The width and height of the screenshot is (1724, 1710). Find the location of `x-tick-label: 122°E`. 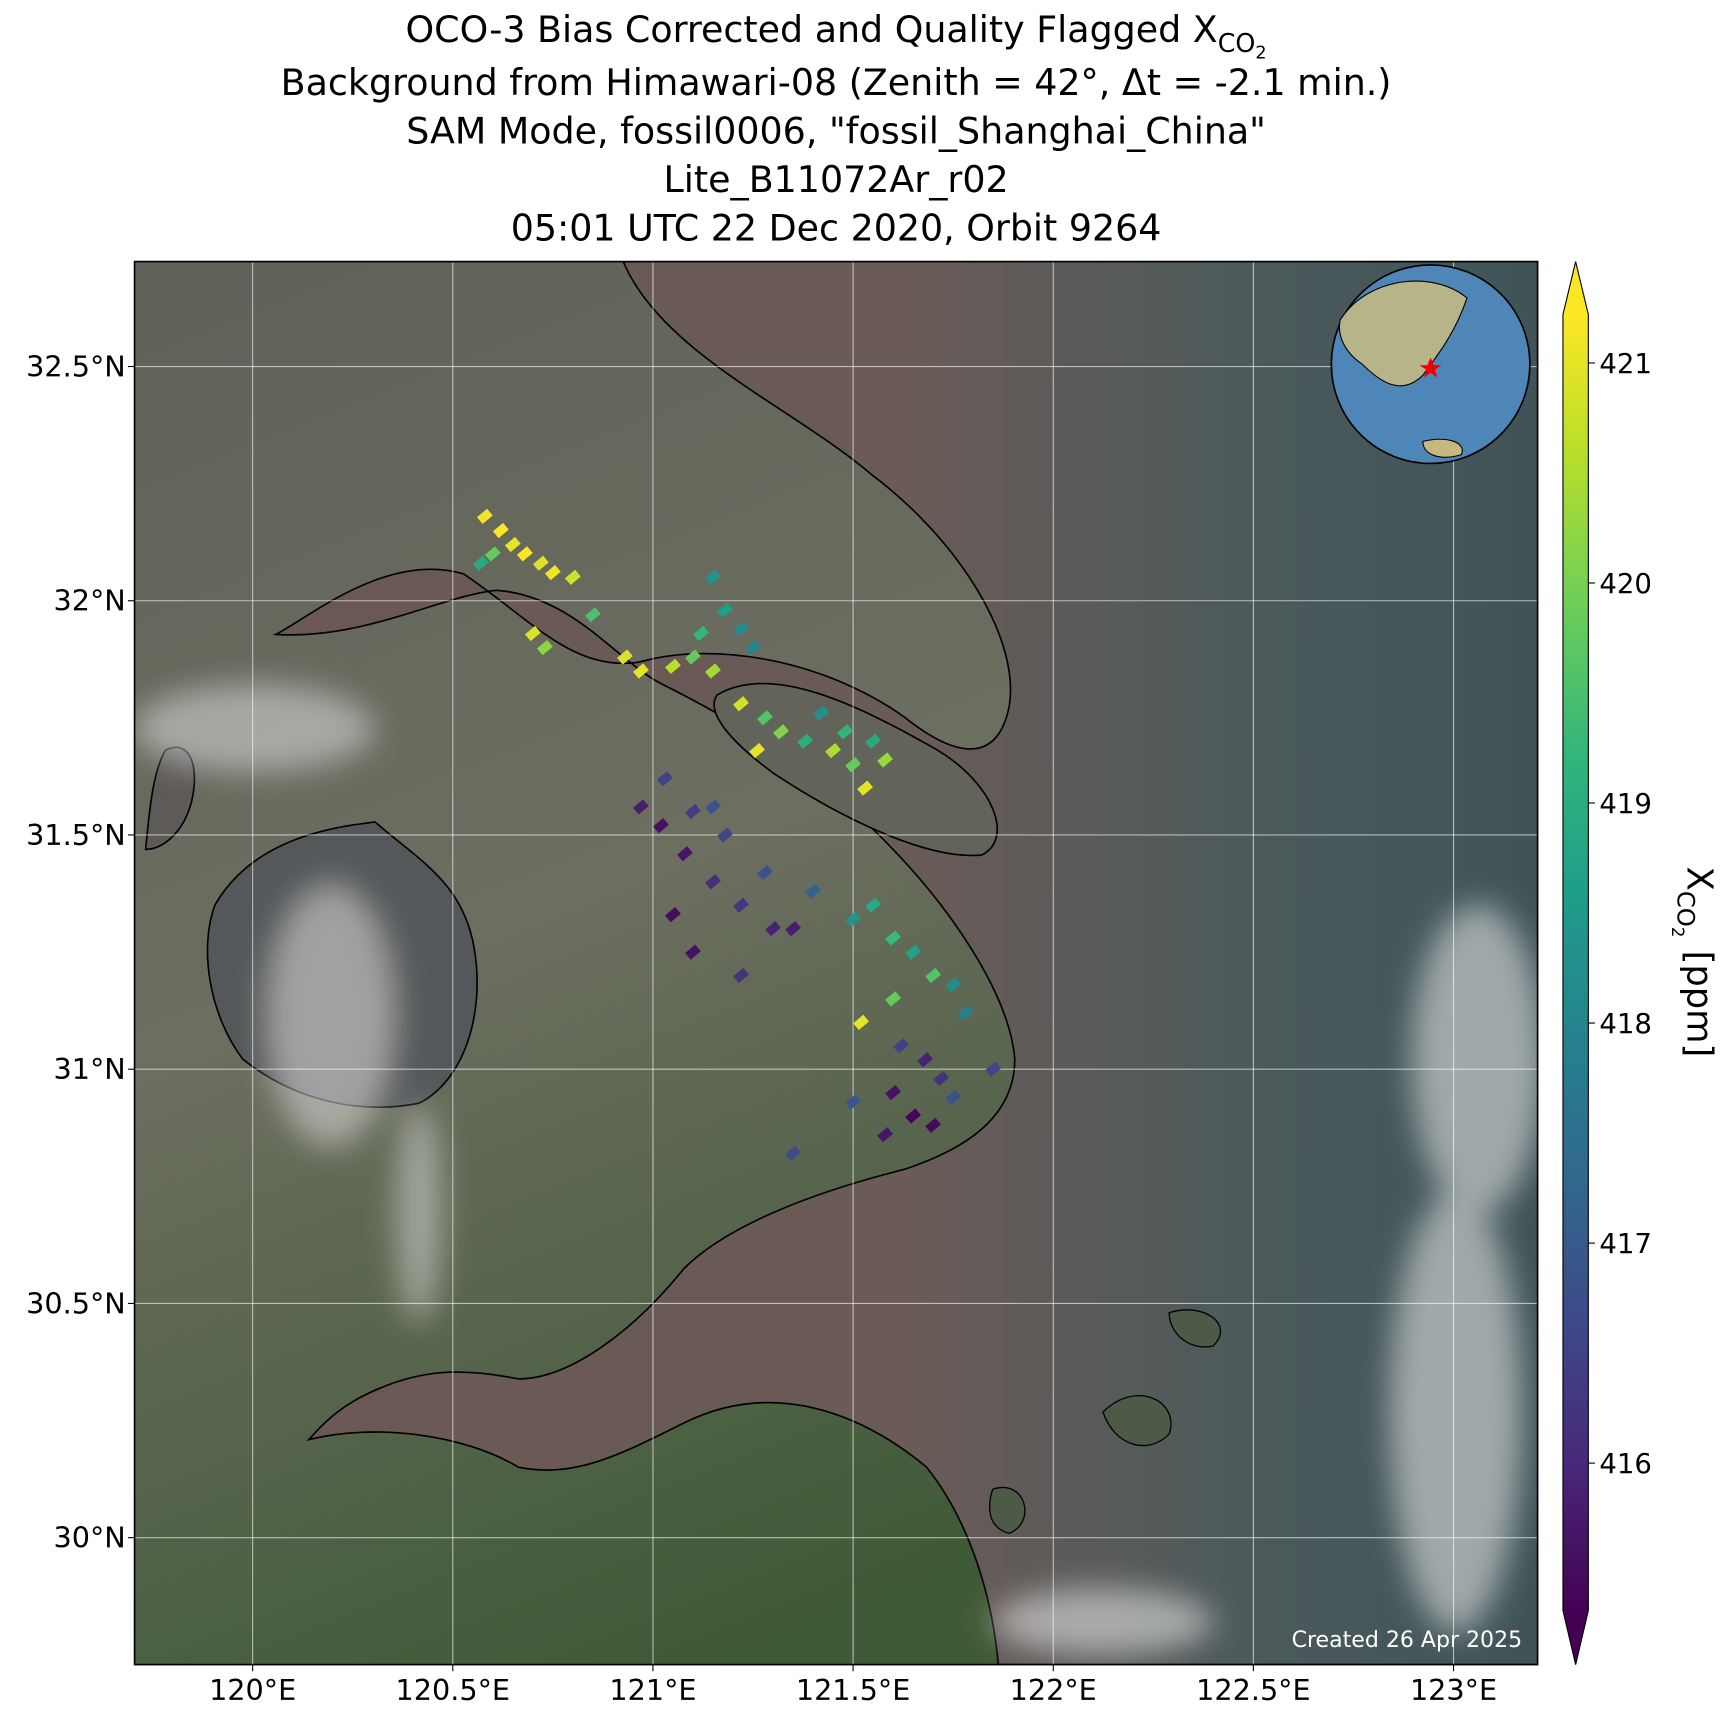

x-tick-label: 122°E is located at coordinates (1053, 1690).